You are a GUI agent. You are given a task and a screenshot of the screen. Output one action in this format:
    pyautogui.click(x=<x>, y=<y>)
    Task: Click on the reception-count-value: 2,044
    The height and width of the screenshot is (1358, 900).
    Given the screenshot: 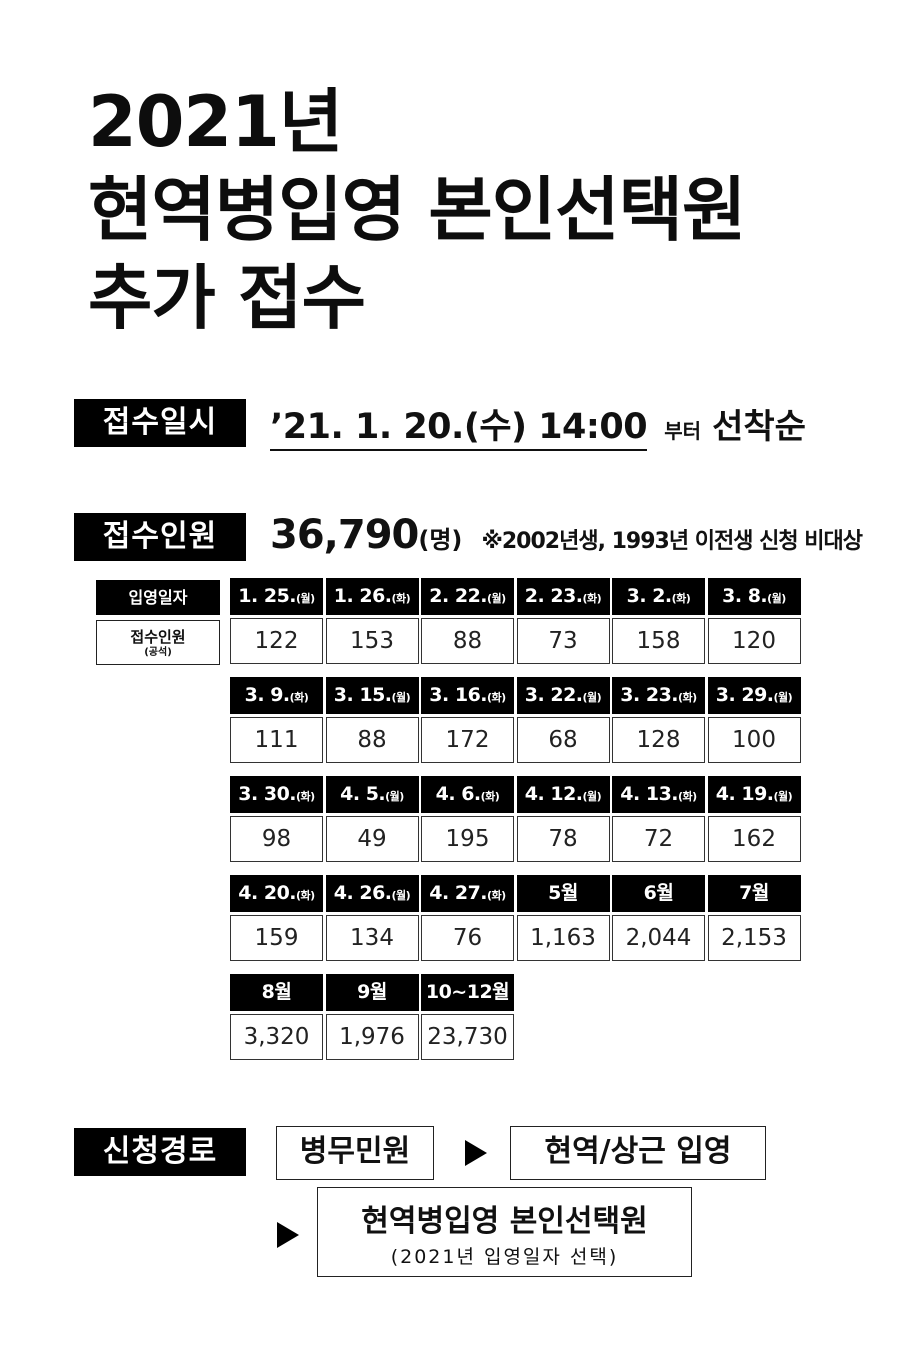 What is the action you would take?
    pyautogui.click(x=658, y=938)
    